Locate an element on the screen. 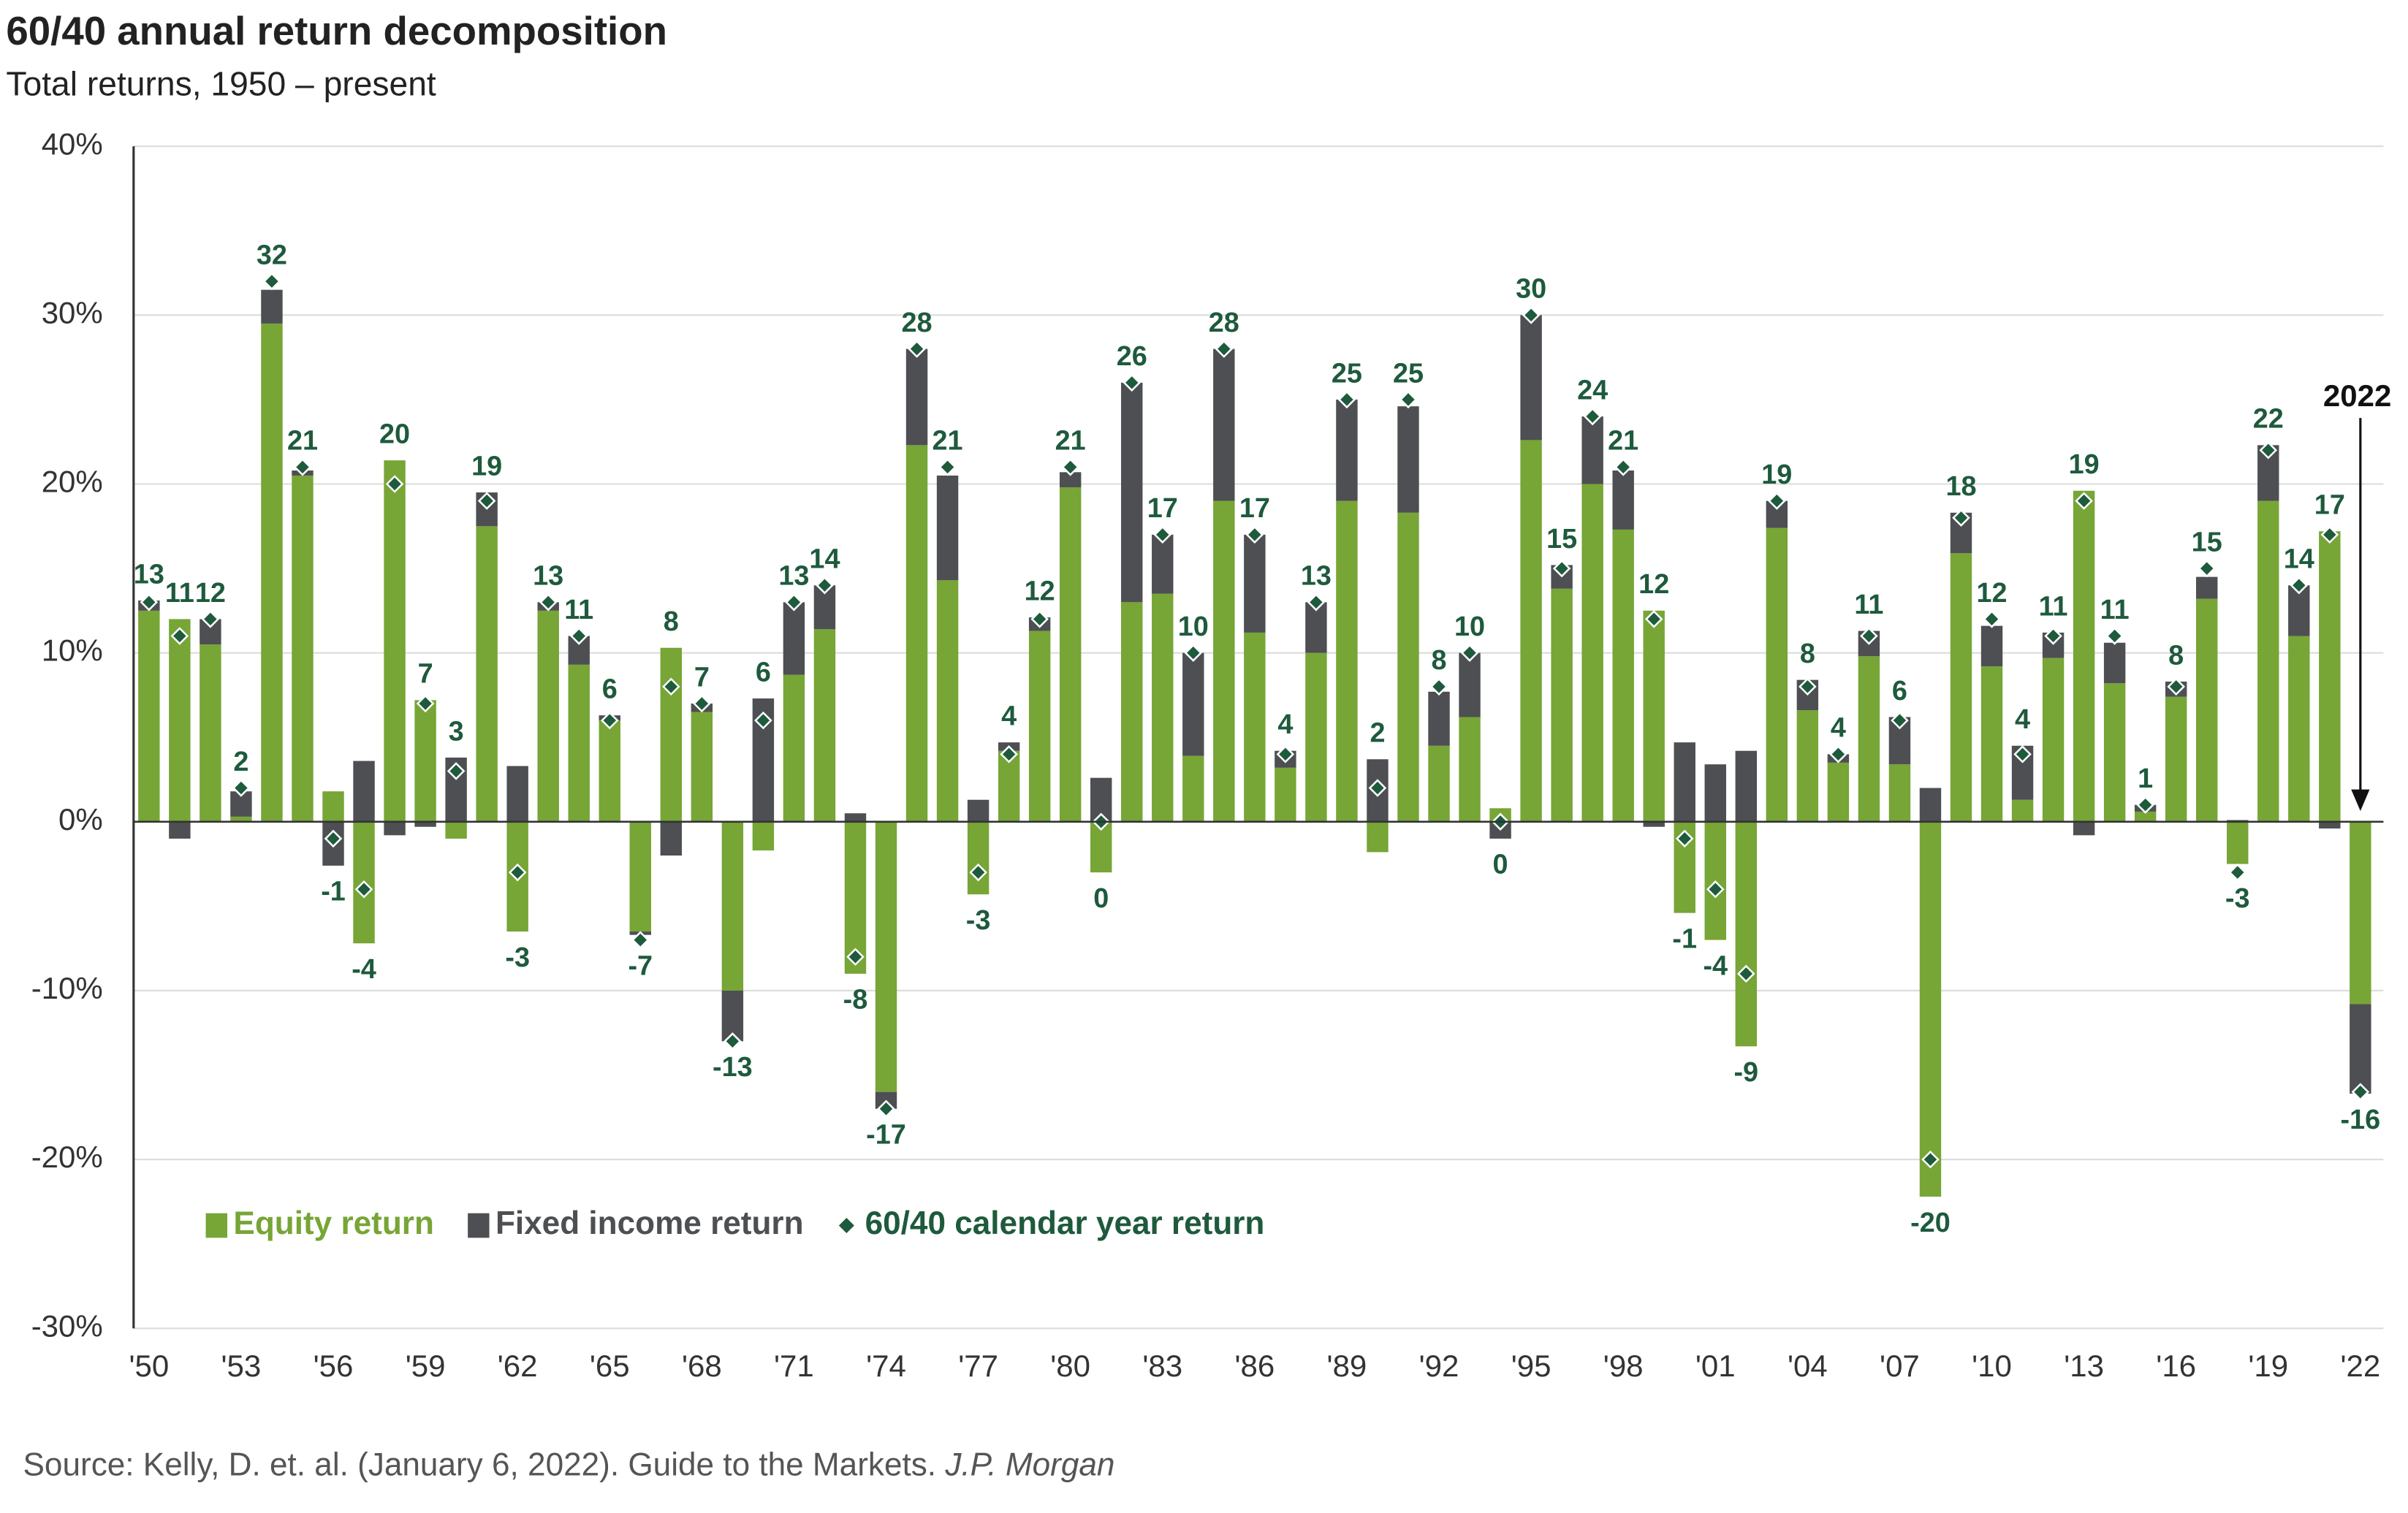 This screenshot has width=2408, height=1513. legend-label: 60/40 calendar year return is located at coordinates (1065, 1223).